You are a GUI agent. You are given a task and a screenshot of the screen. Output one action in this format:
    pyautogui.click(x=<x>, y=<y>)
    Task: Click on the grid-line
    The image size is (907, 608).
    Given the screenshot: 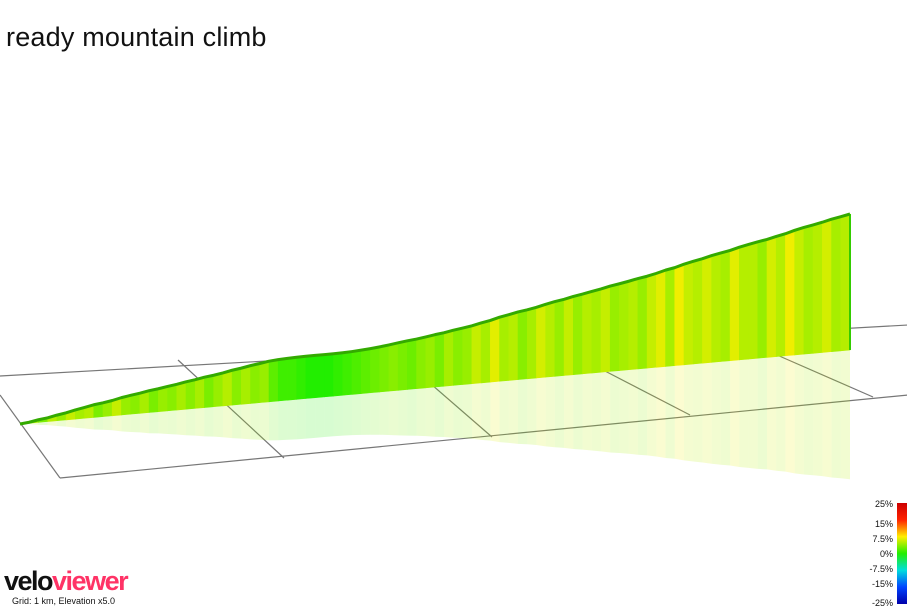 What is the action you would take?
    pyautogui.click(x=30, y=436)
    